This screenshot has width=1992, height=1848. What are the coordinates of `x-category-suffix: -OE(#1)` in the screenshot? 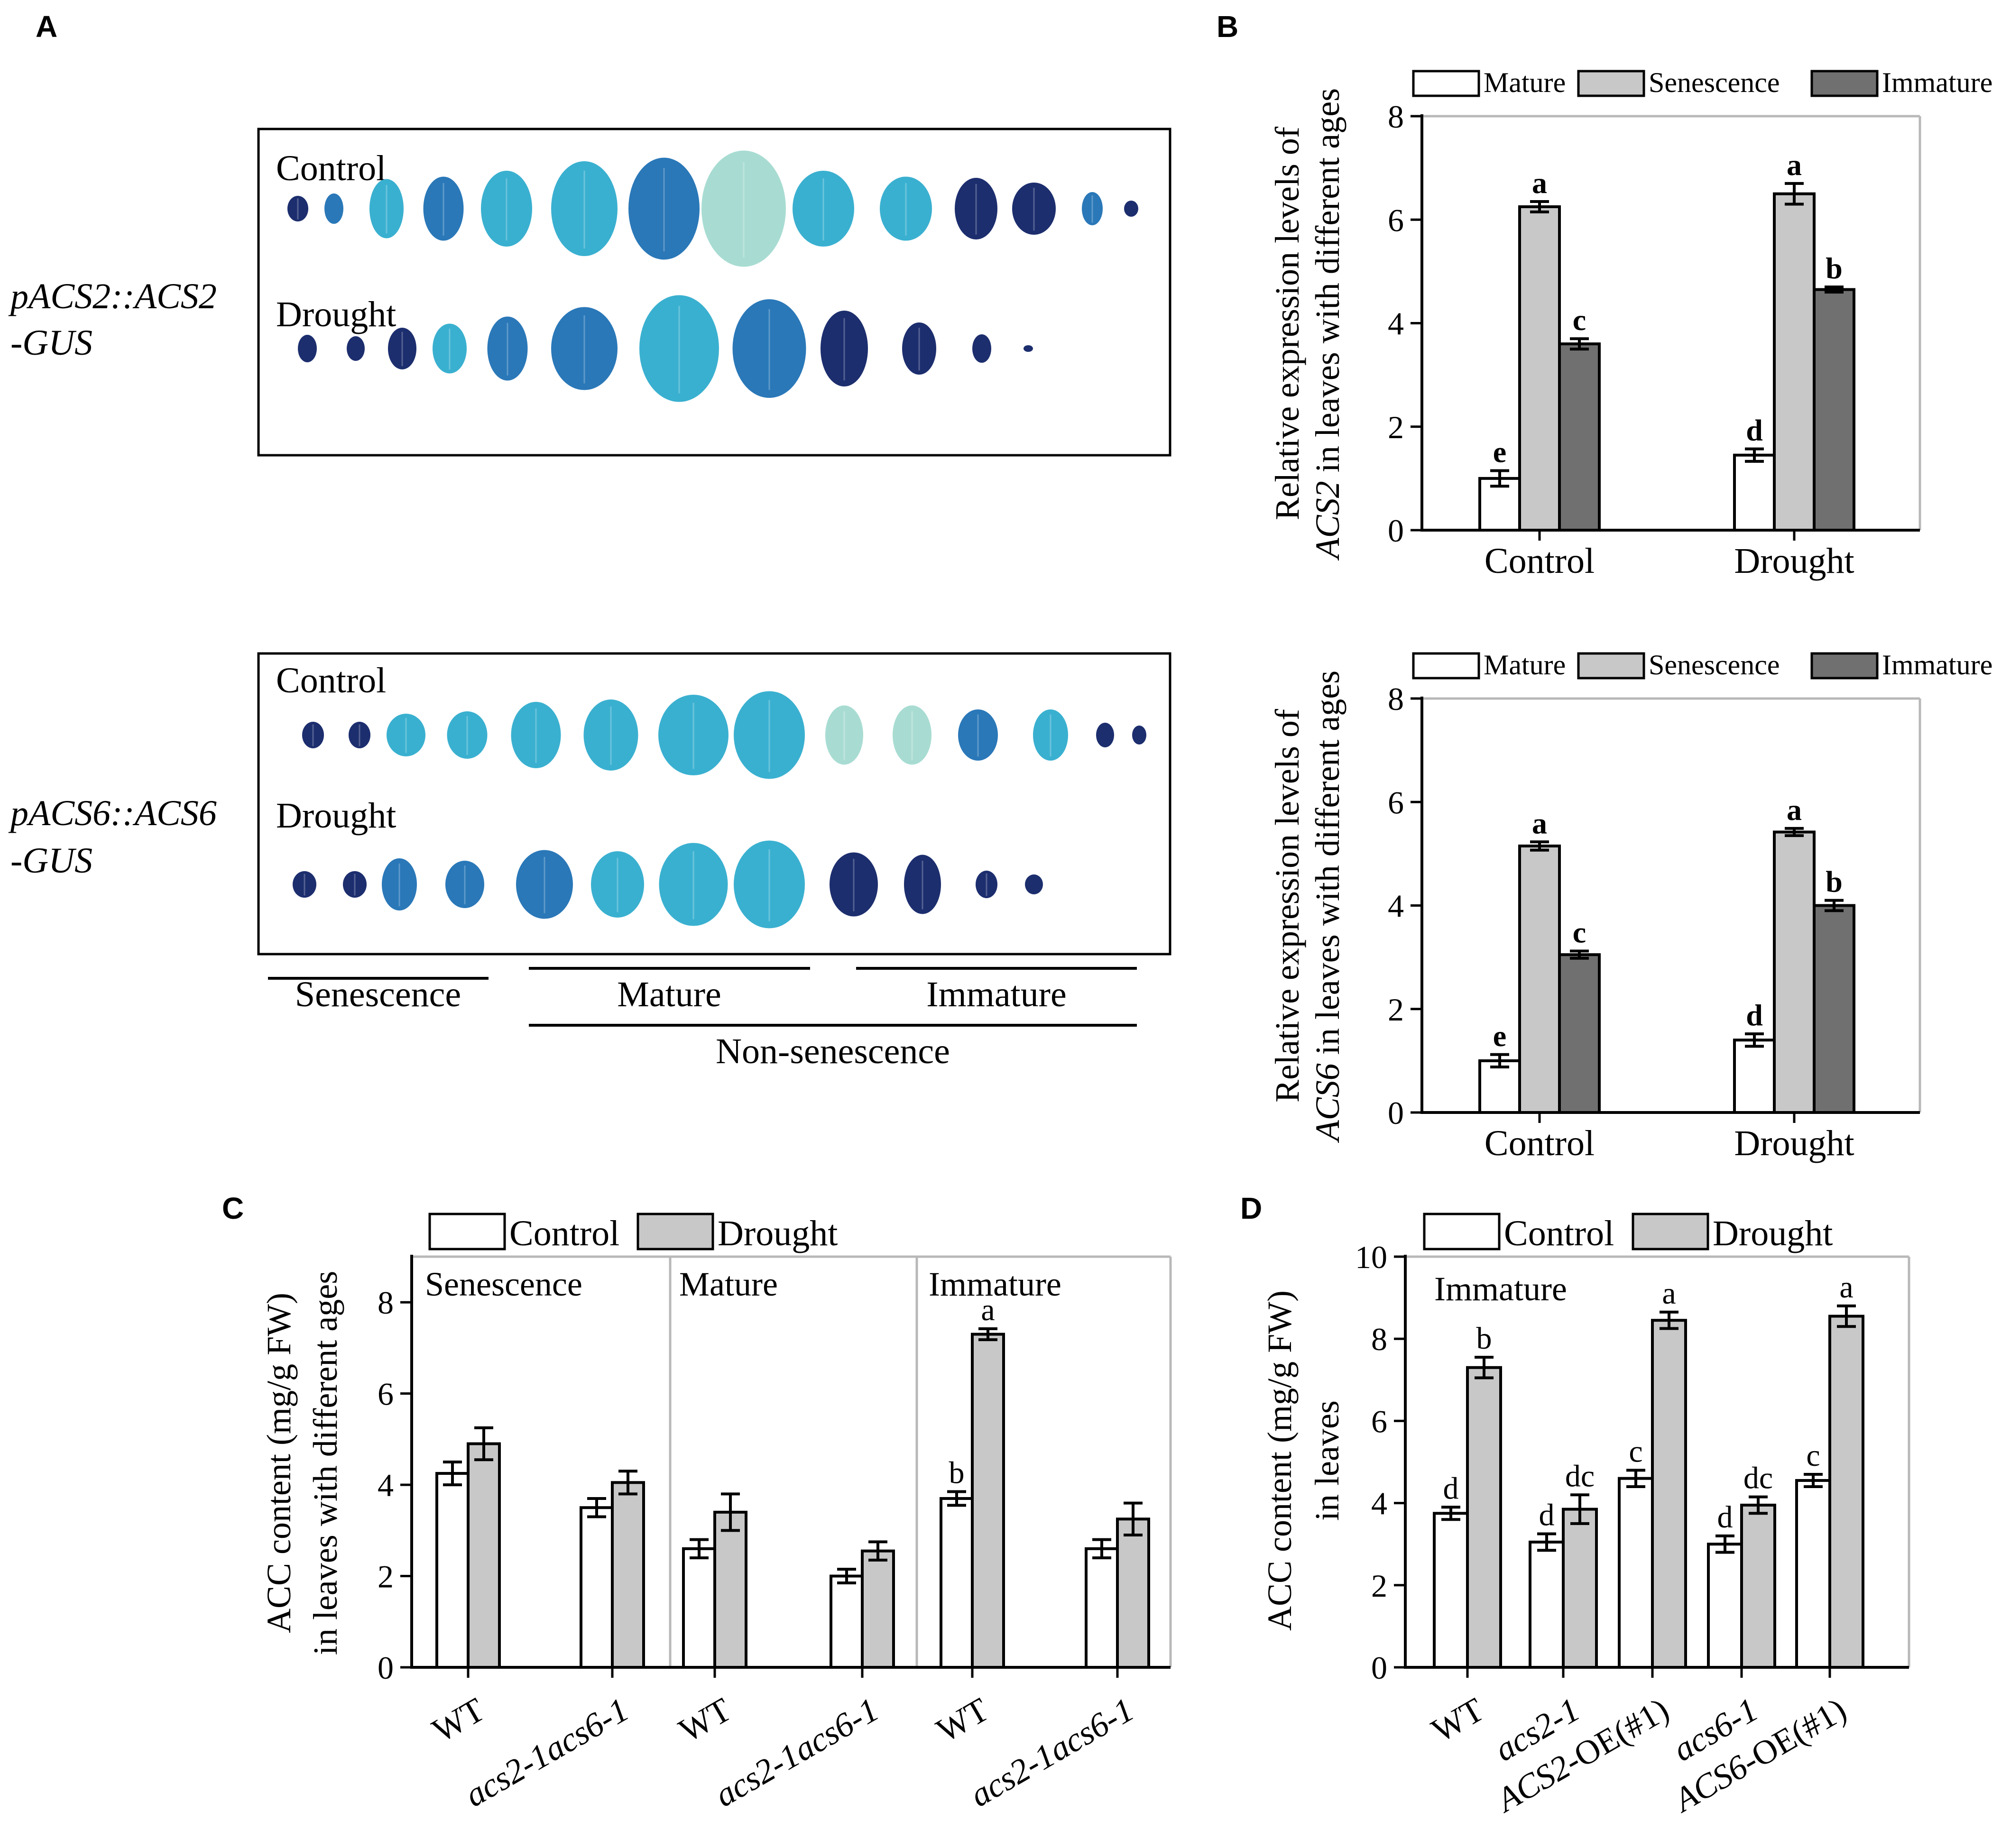 It's located at (1616, 1735).